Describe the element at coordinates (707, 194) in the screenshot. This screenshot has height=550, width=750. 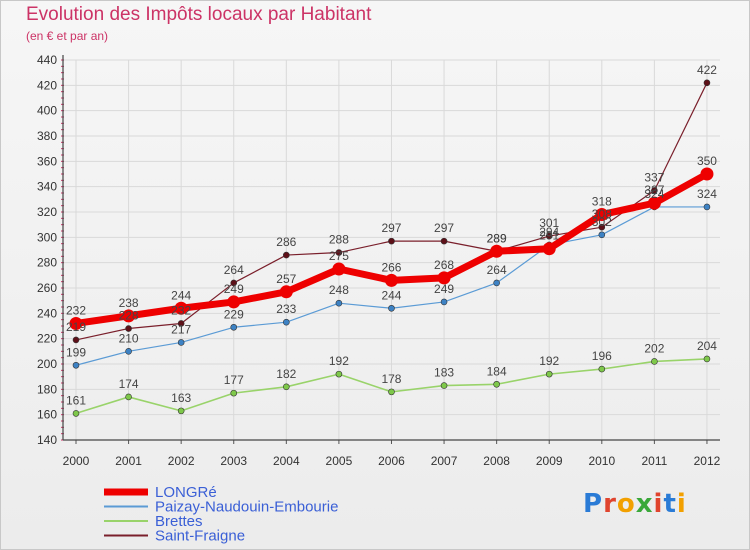
I see `data-label-paizay-naudouin-embourie-2012: 324` at that location.